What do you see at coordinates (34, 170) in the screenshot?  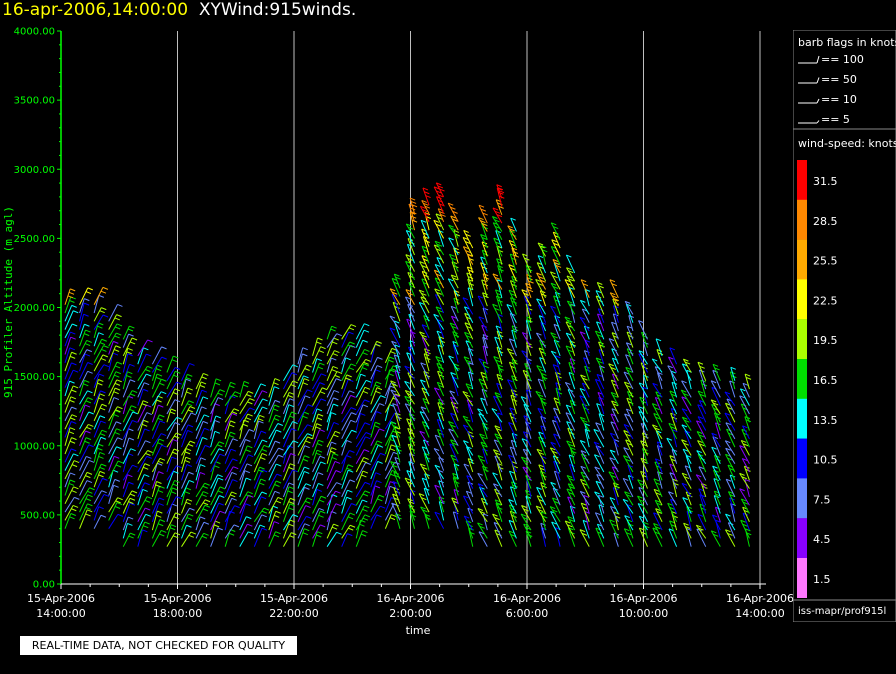 I see `y-tick-label: 3000.00` at bounding box center [34, 170].